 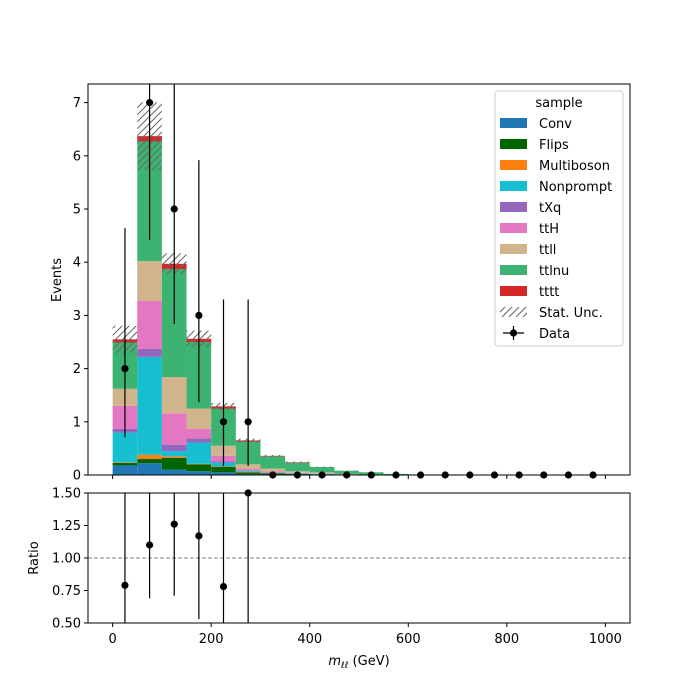 I want to click on ratio-x-tick-label: 1000, so click(x=605, y=639).